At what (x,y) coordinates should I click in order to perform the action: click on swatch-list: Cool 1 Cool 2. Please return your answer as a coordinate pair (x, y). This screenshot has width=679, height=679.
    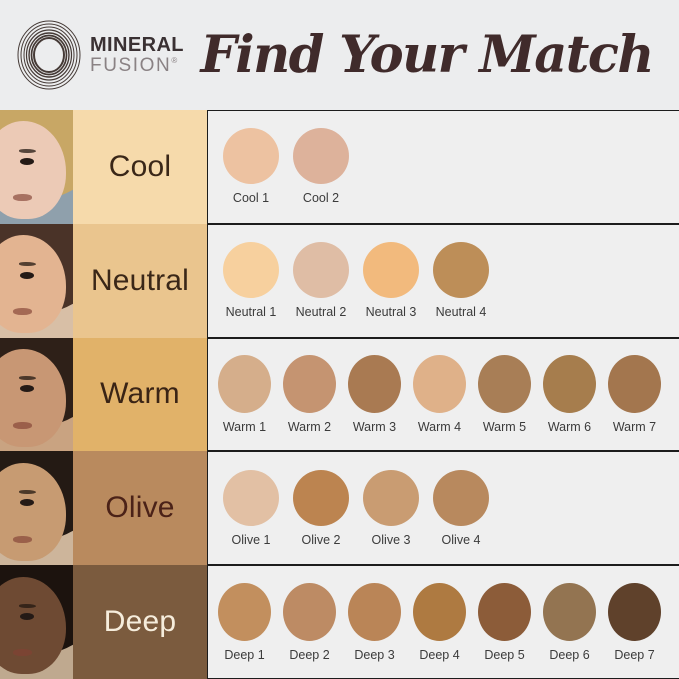
    Looking at the image, I should click on (278, 166).